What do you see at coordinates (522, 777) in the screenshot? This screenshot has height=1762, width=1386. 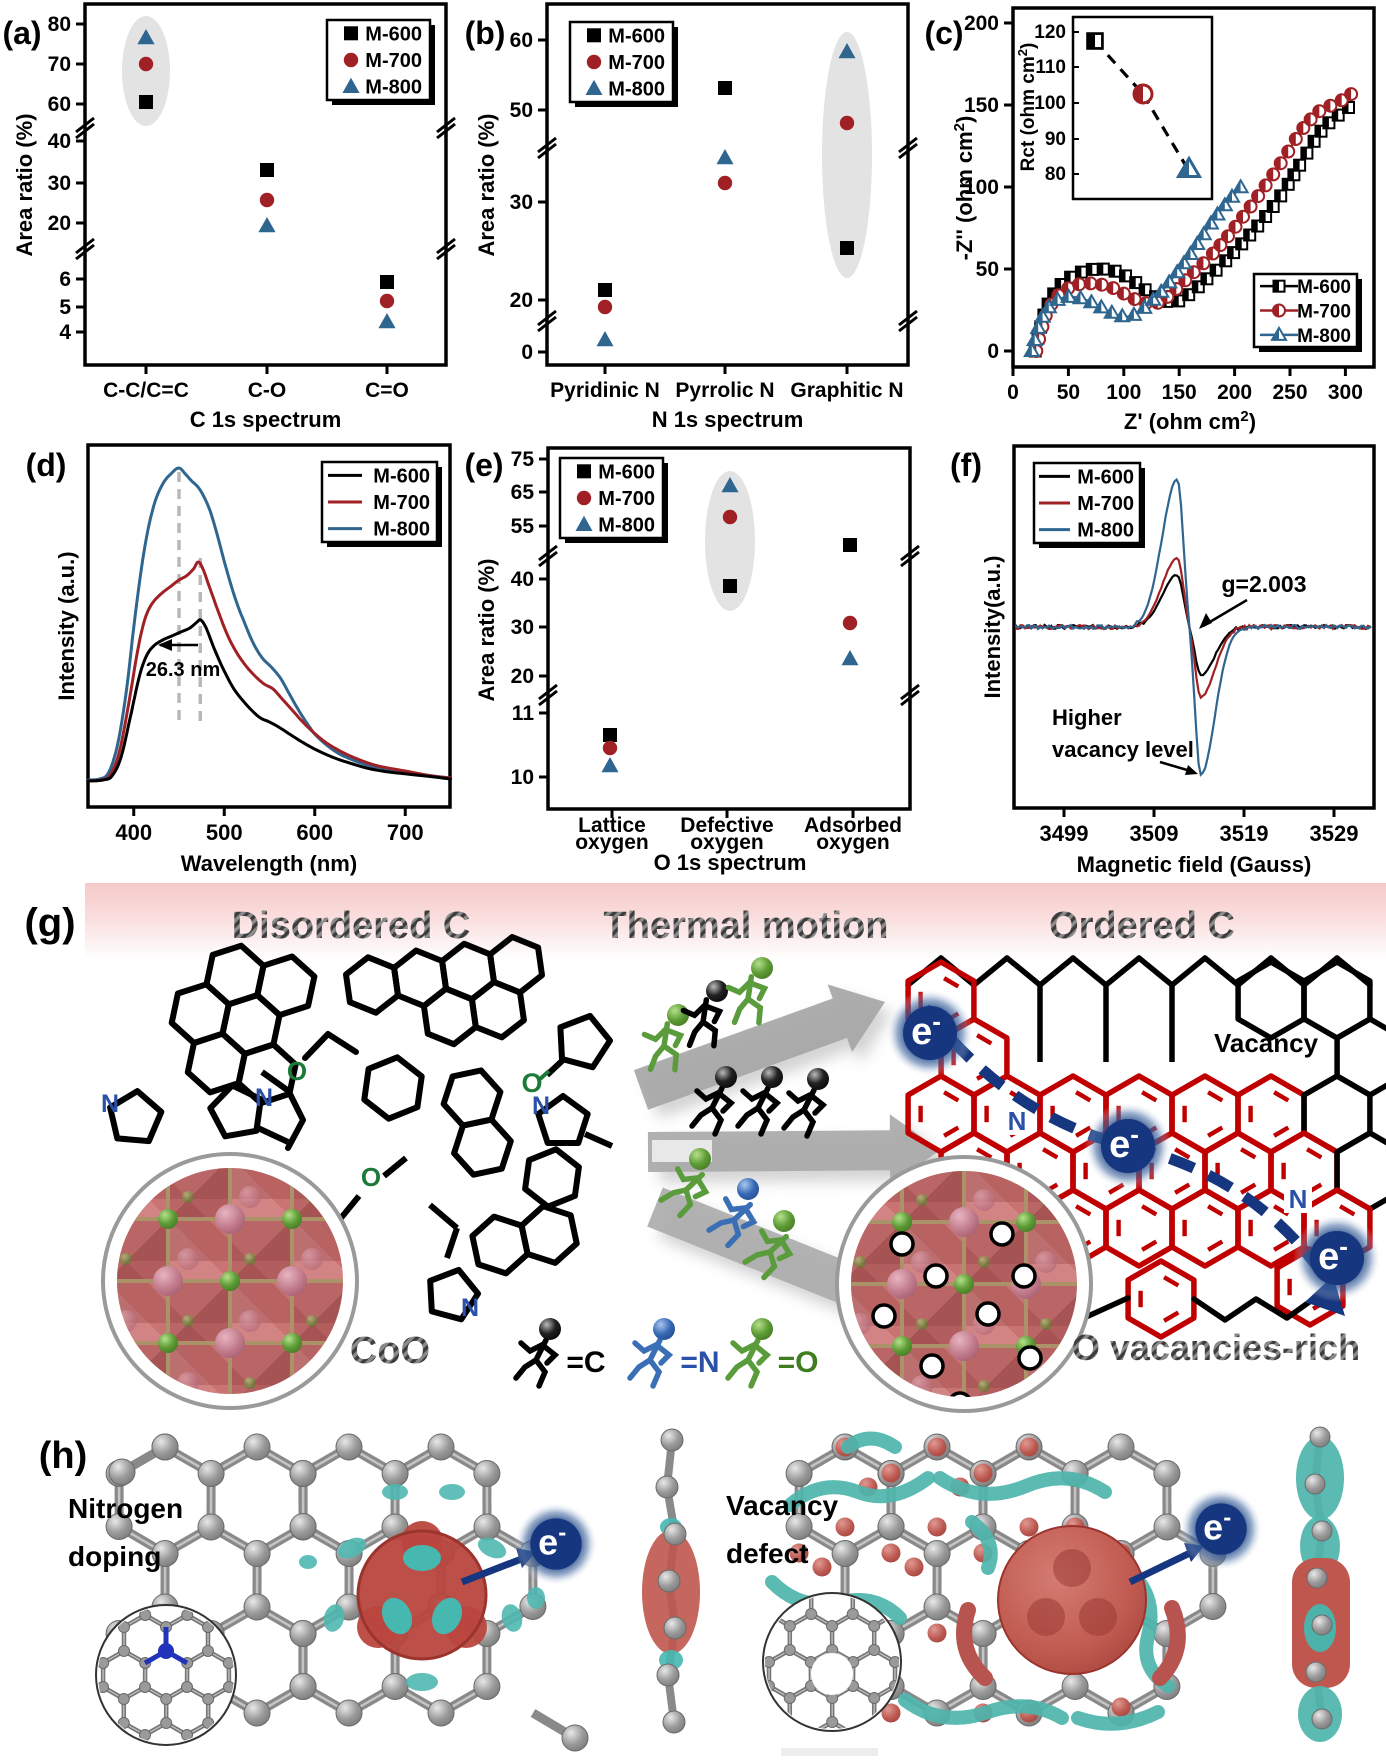 I see `svg-text: 10` at bounding box center [522, 777].